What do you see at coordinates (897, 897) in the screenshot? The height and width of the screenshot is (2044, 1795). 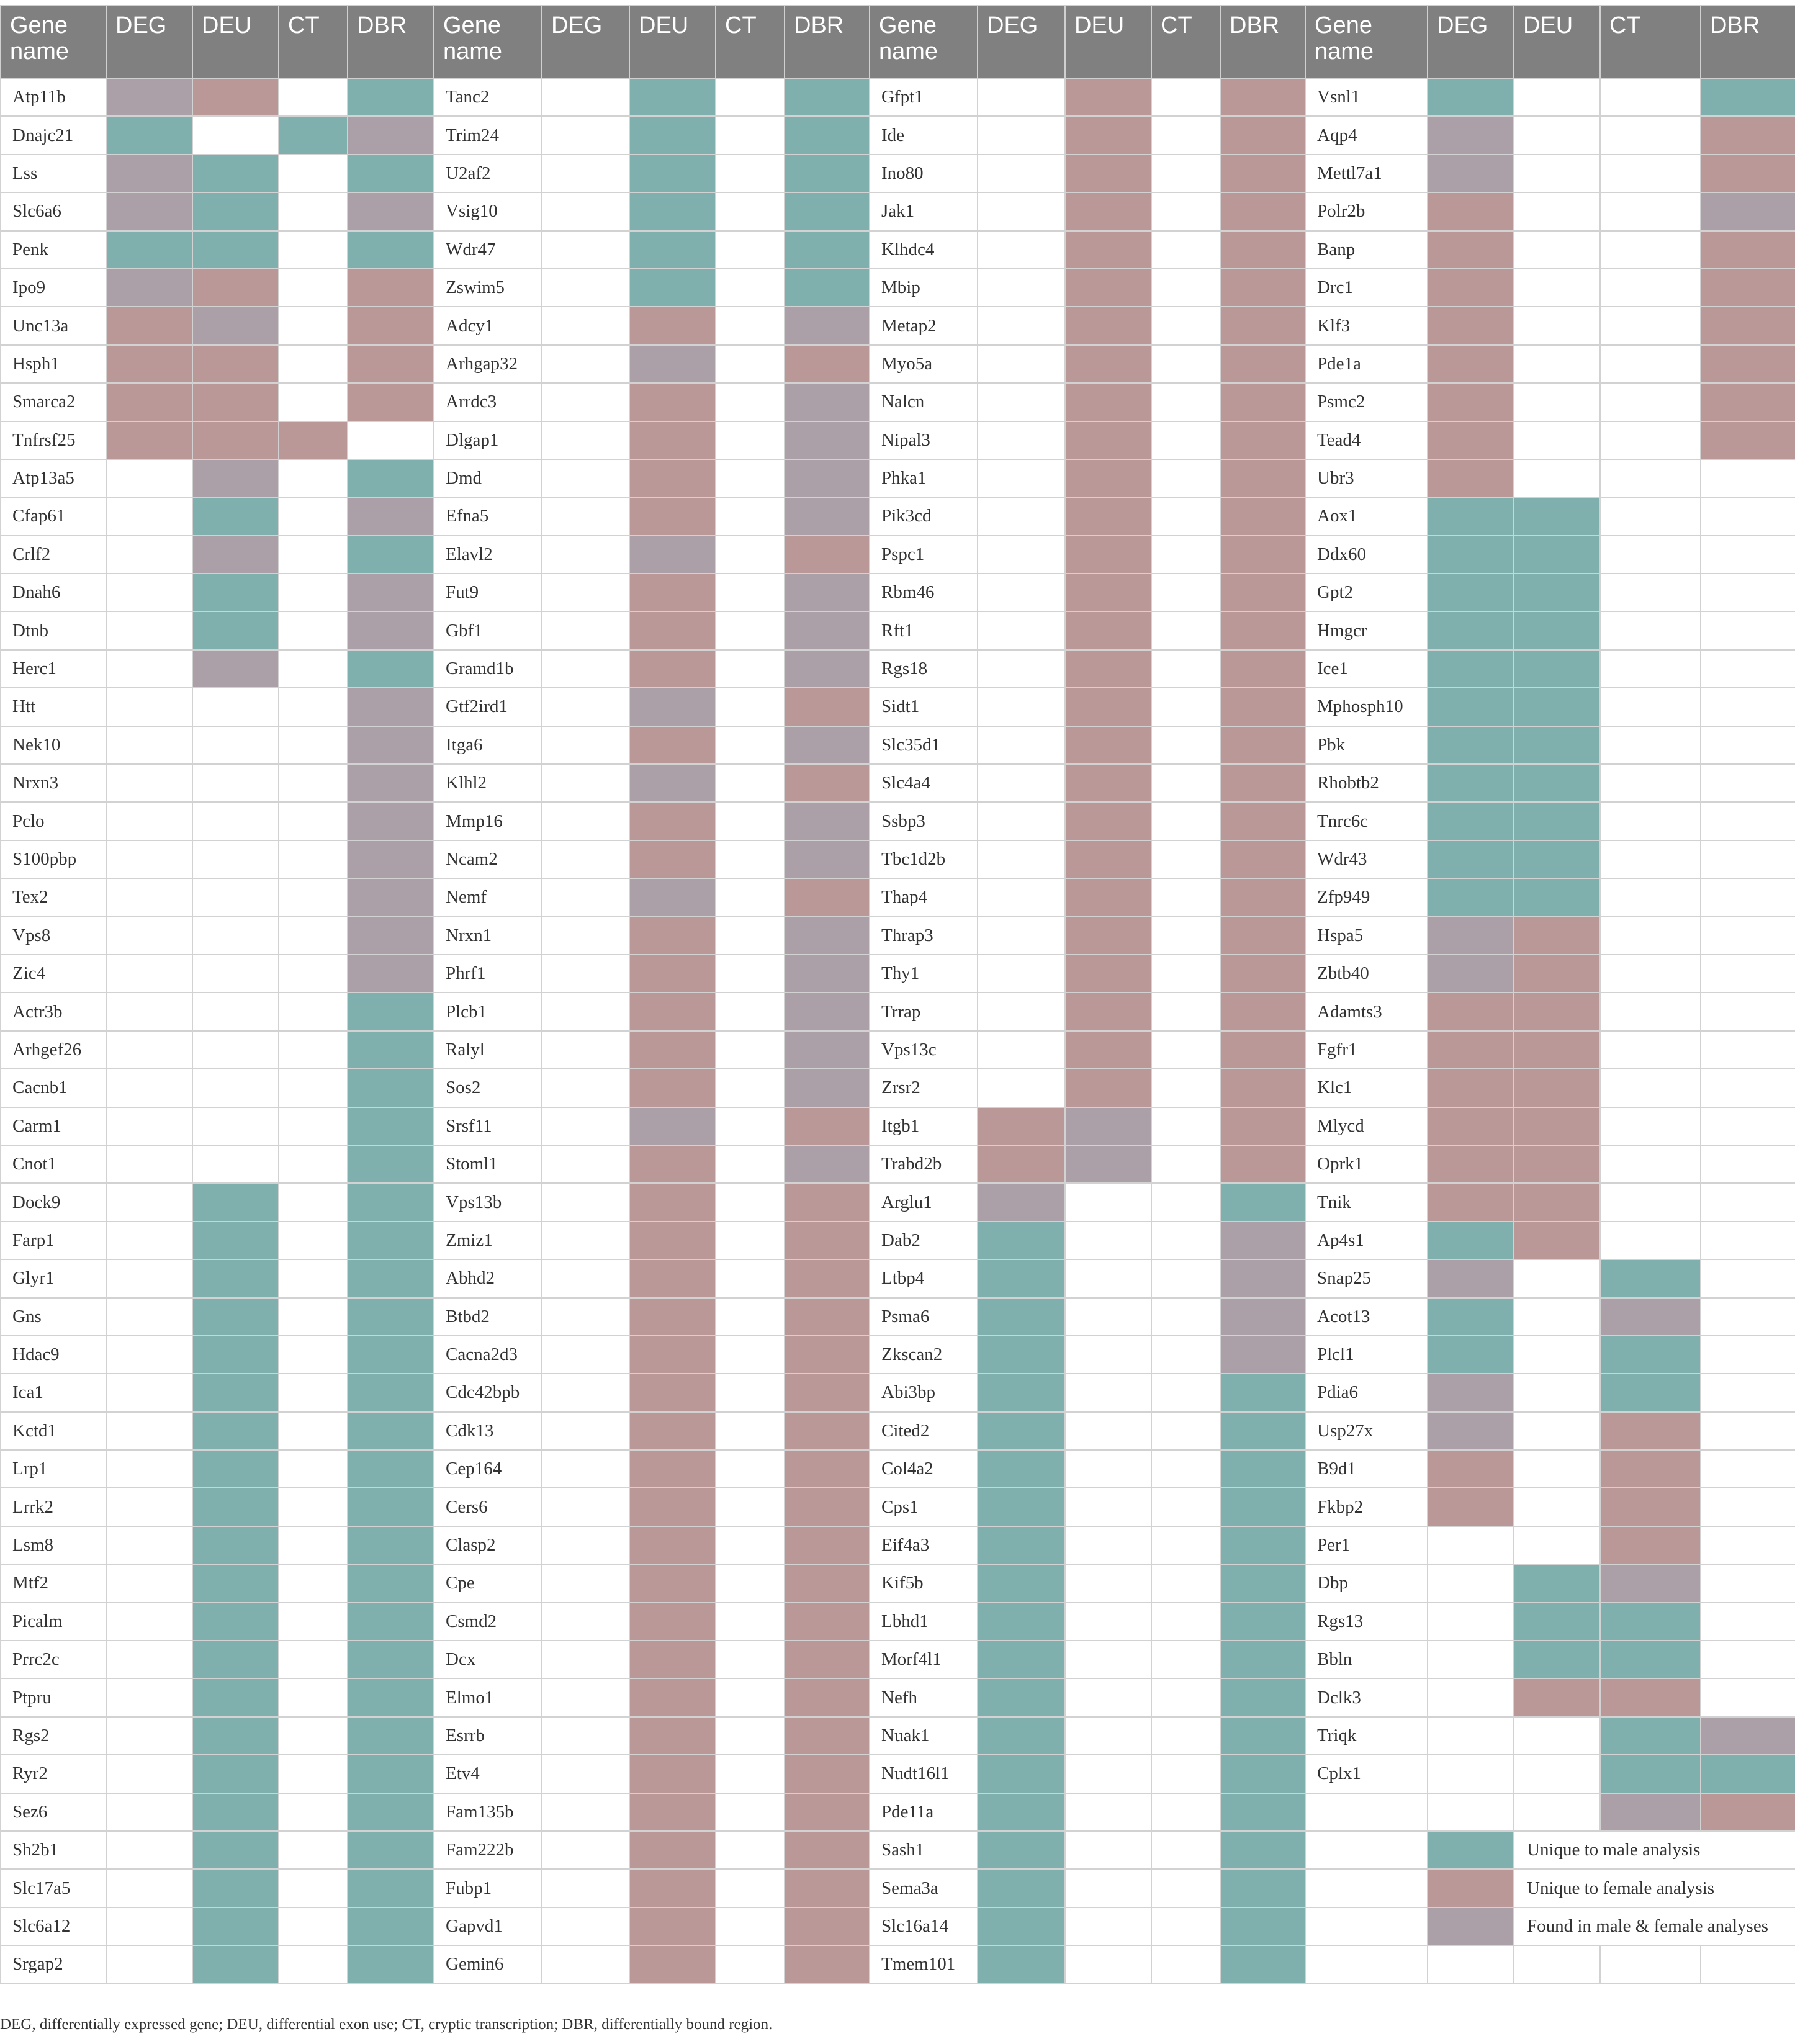 I see `row: Tex2 Nemf Thap4 Zfp949` at bounding box center [897, 897].